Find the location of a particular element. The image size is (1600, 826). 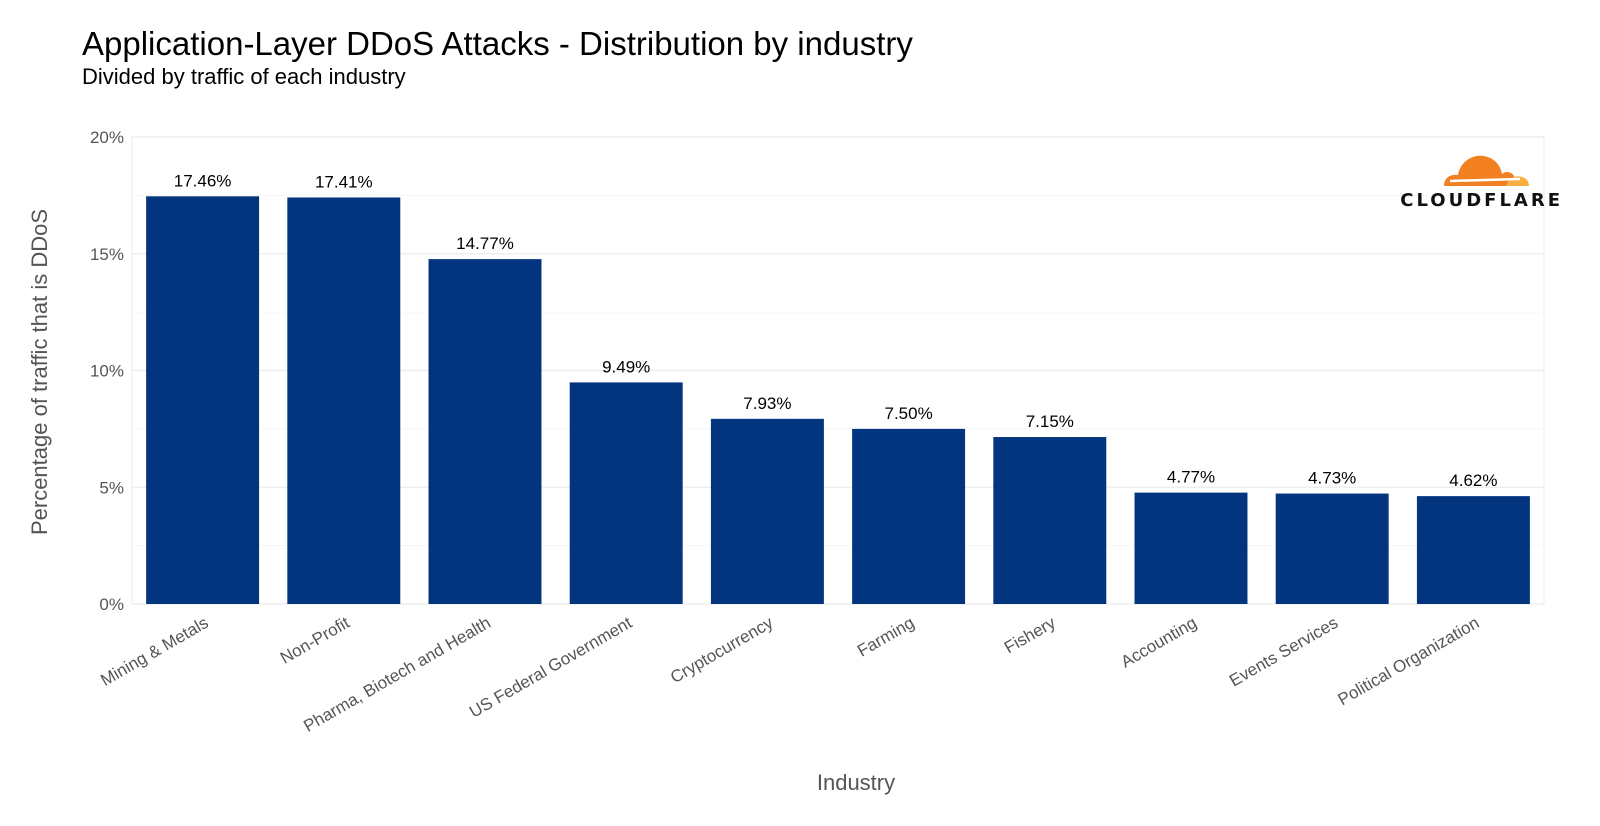

bar-value-label: 4.62% is located at coordinates (1473, 480).